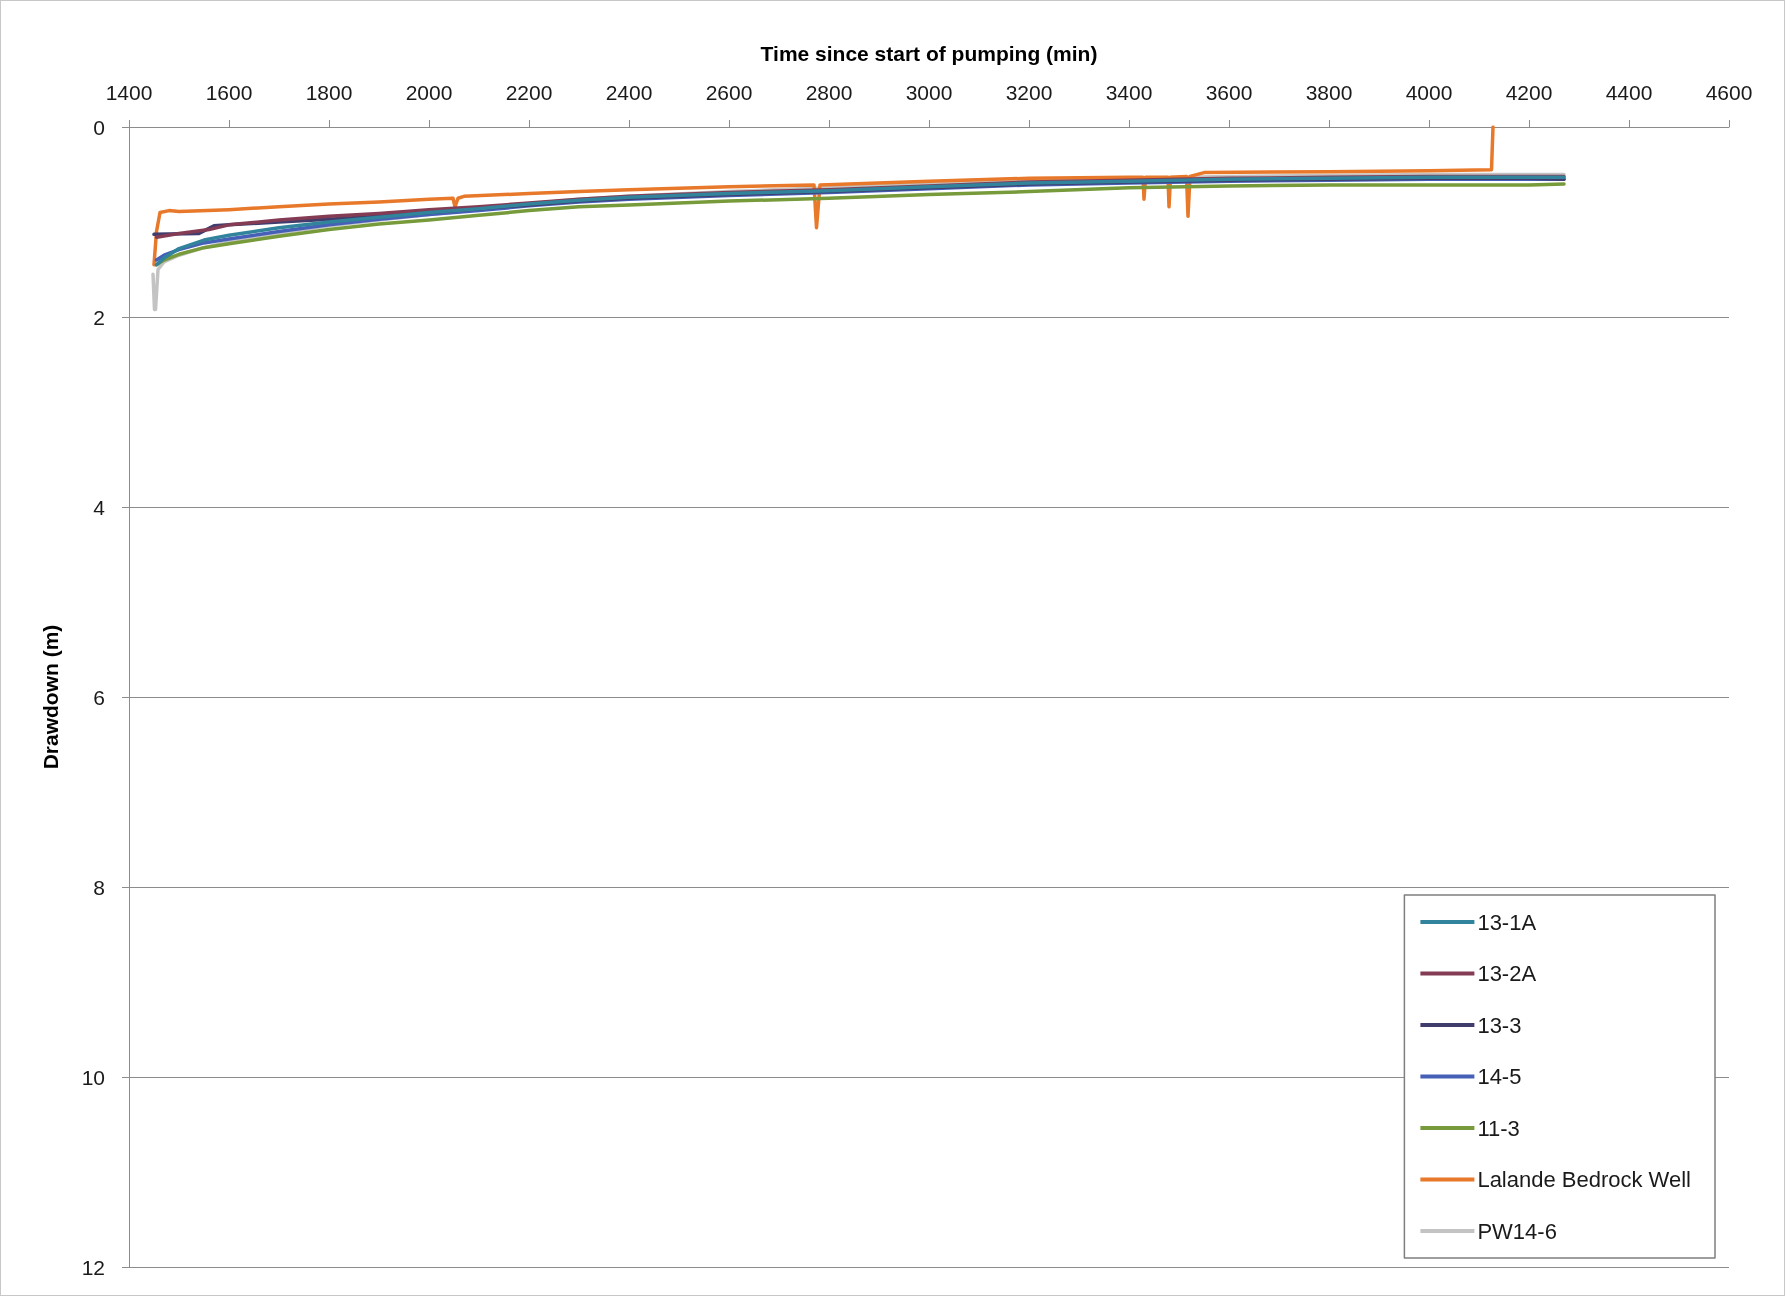 This screenshot has width=1785, height=1296. Describe the element at coordinates (329, 92) in the screenshot. I see `x-tick-label: 1800` at that location.